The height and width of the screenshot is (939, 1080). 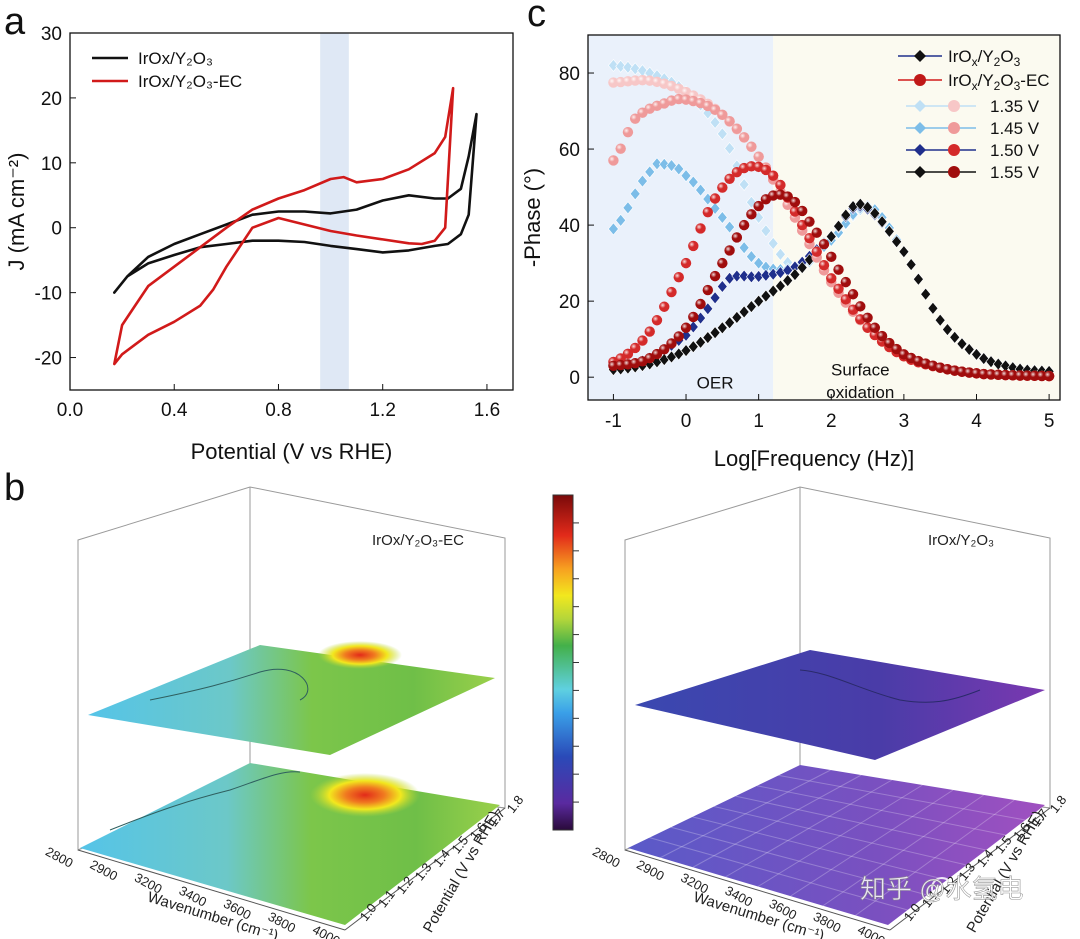 I want to click on panel-label-b: b, so click(x=14, y=488).